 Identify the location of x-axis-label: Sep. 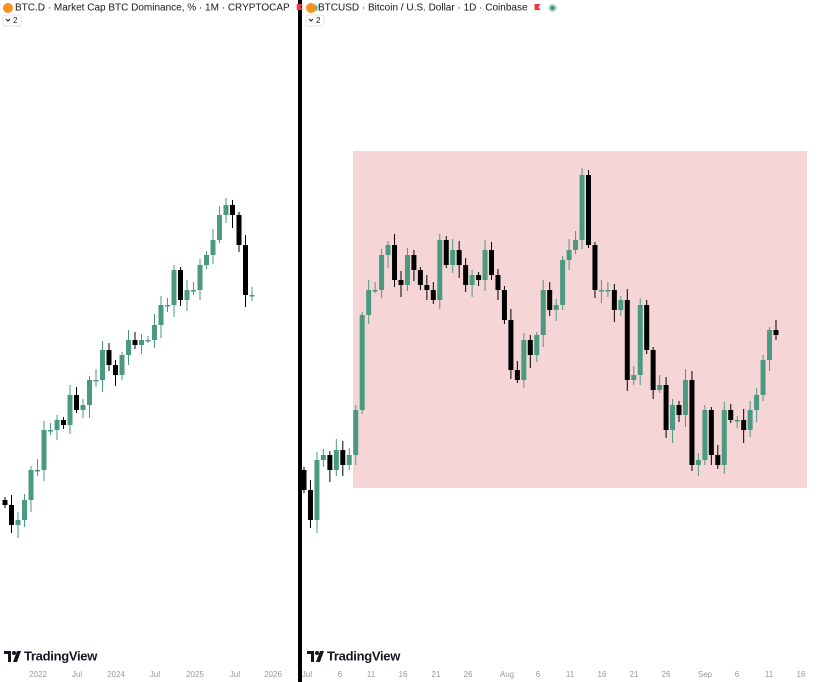
(705, 674).